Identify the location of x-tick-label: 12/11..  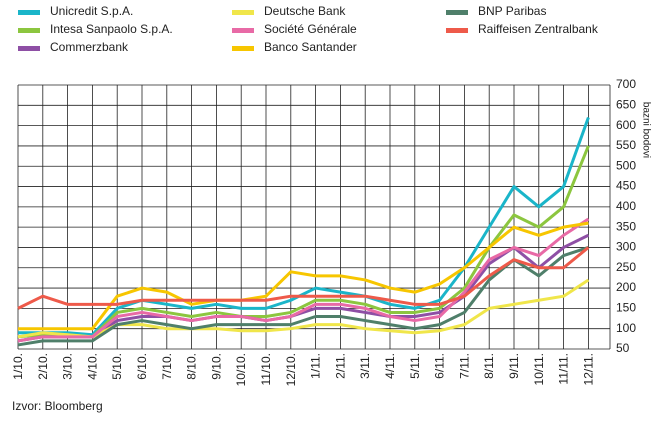
(588, 369).